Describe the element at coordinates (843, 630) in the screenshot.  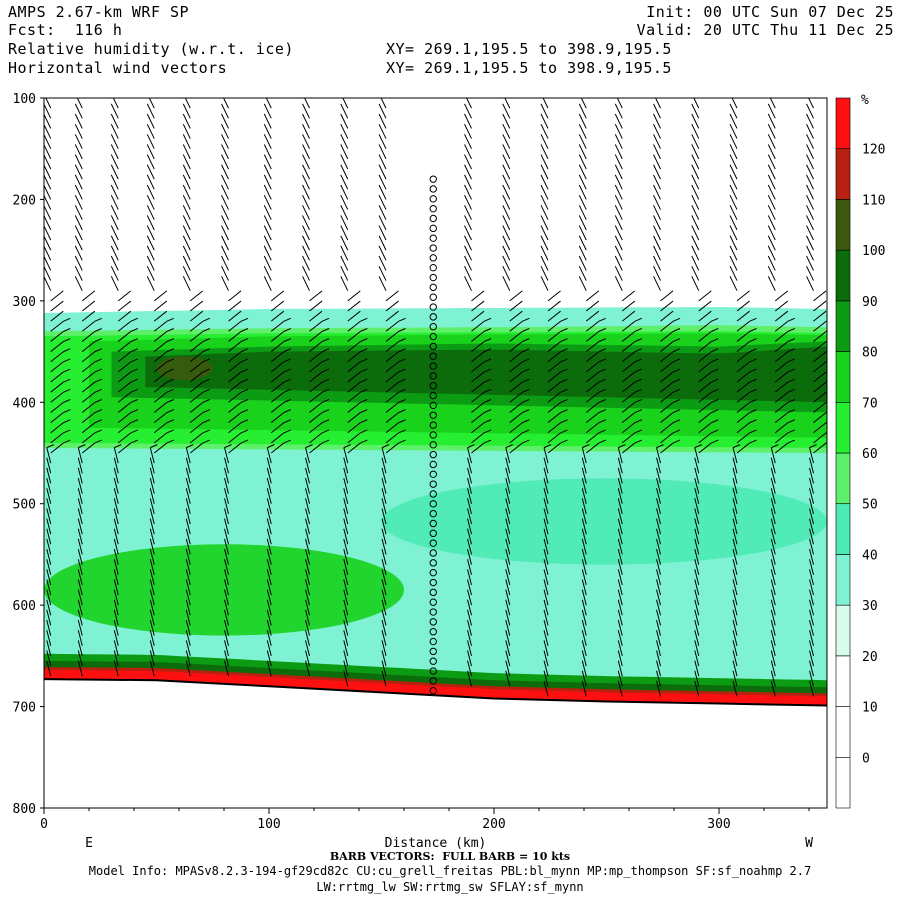
I see `colorbar-box` at that location.